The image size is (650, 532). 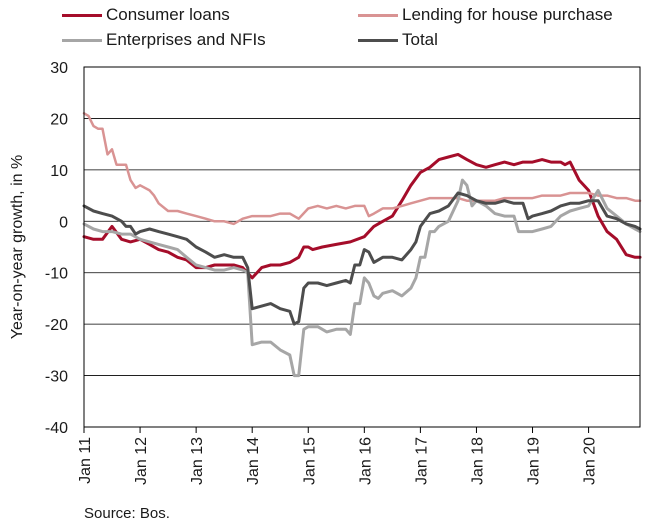 I want to click on x-tick-label: Jan 17, so click(x=421, y=461).